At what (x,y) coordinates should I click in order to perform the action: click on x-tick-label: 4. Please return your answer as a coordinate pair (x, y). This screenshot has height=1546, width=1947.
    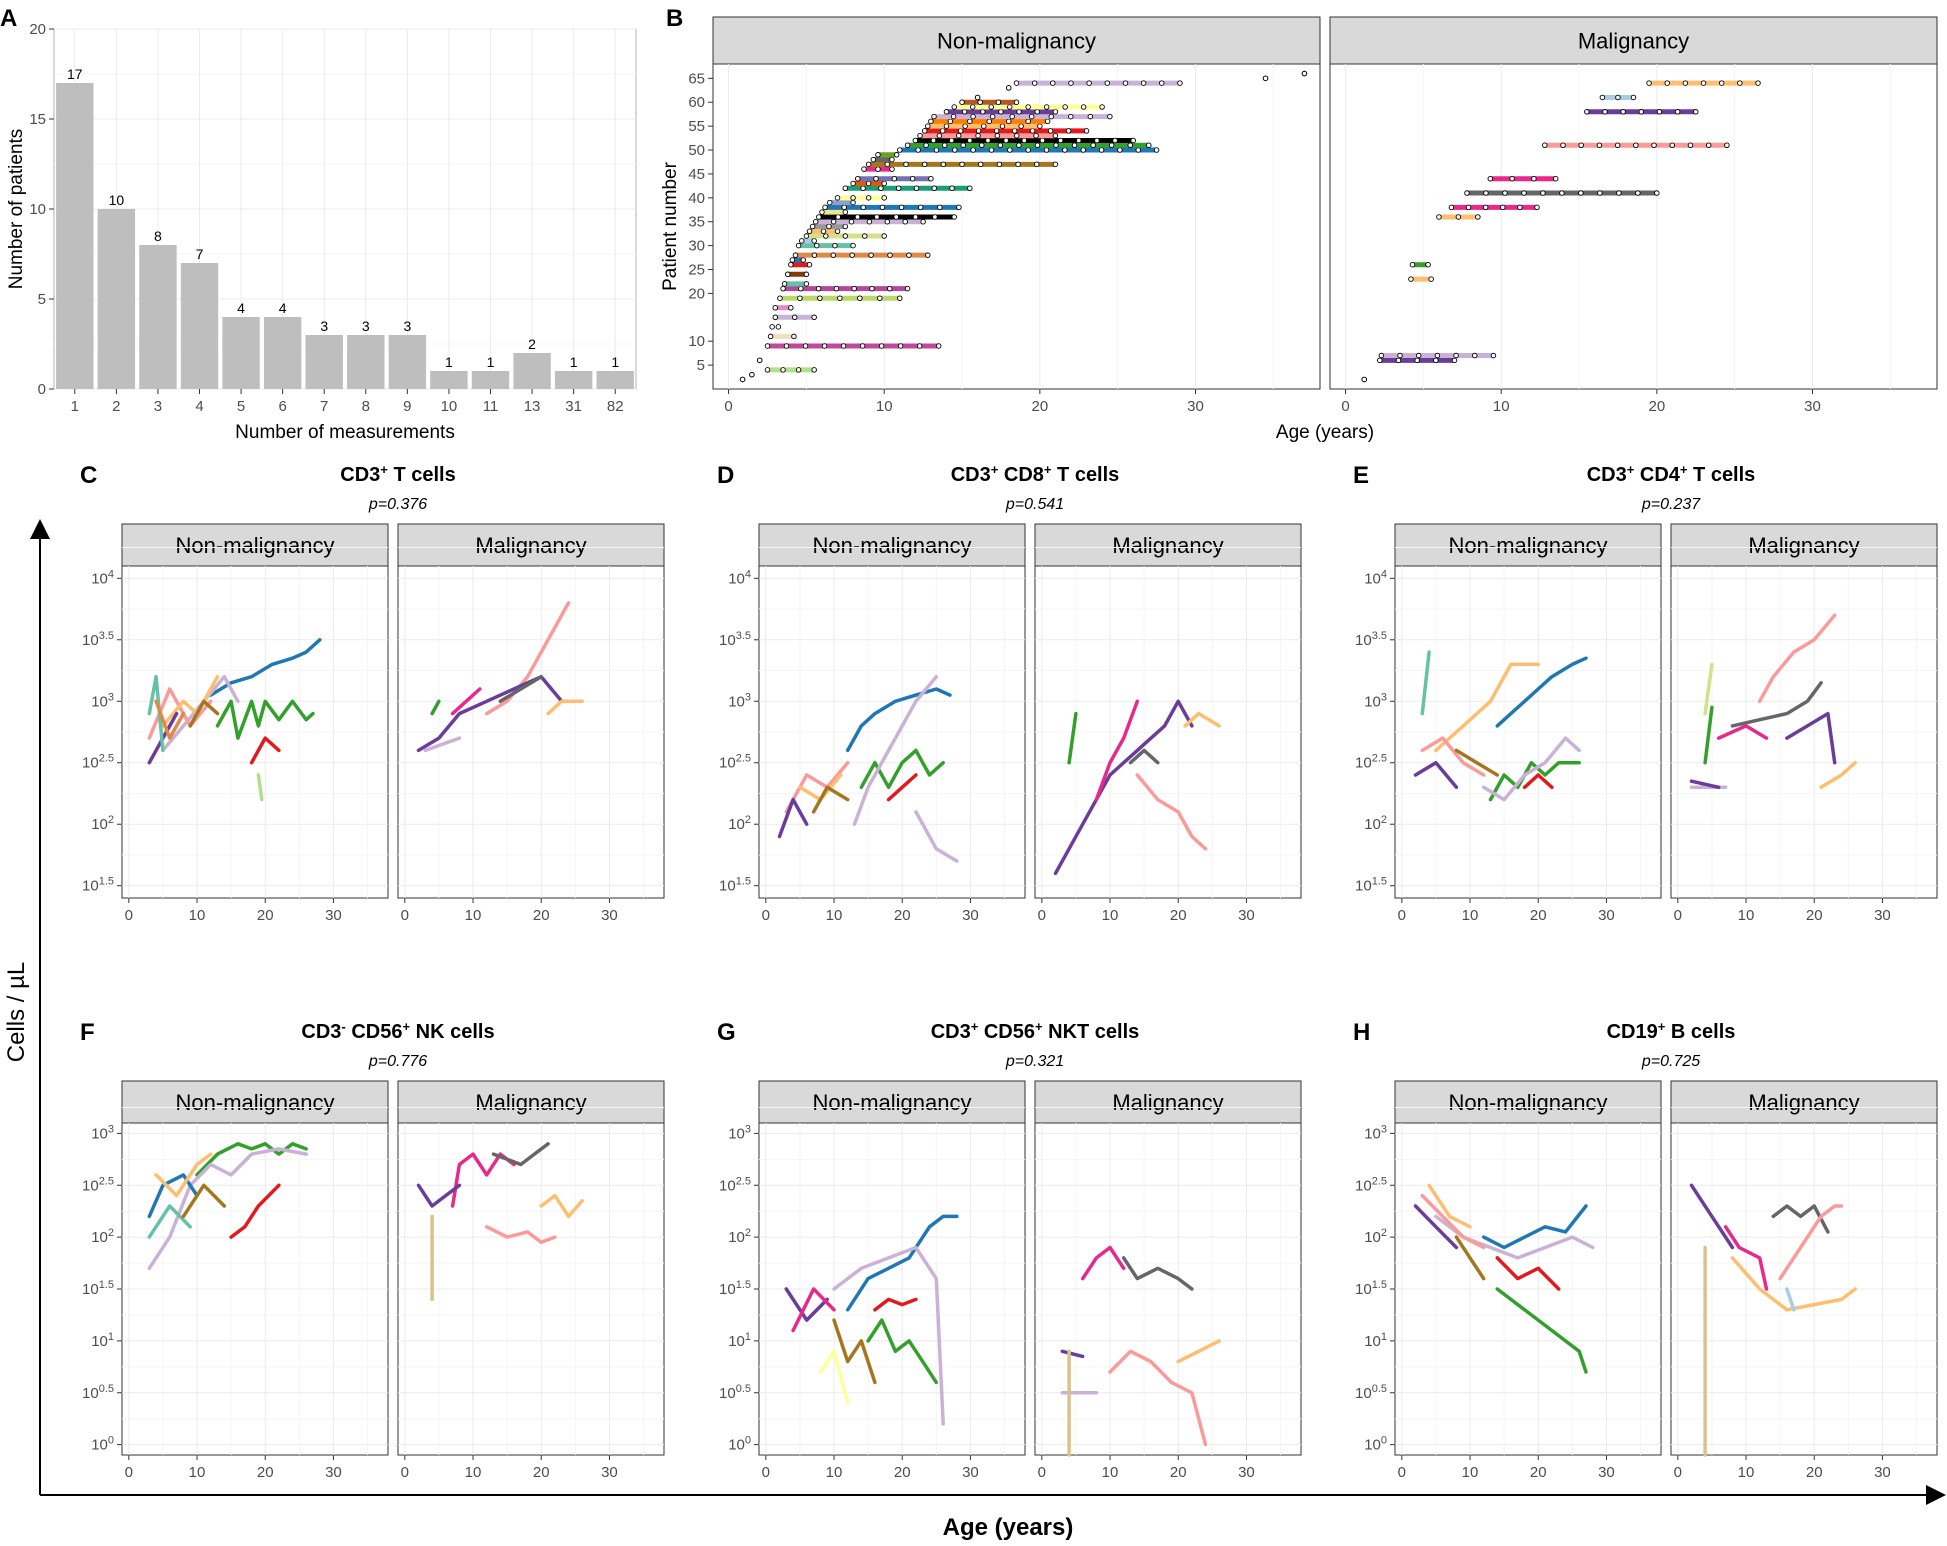
    Looking at the image, I should click on (199, 406).